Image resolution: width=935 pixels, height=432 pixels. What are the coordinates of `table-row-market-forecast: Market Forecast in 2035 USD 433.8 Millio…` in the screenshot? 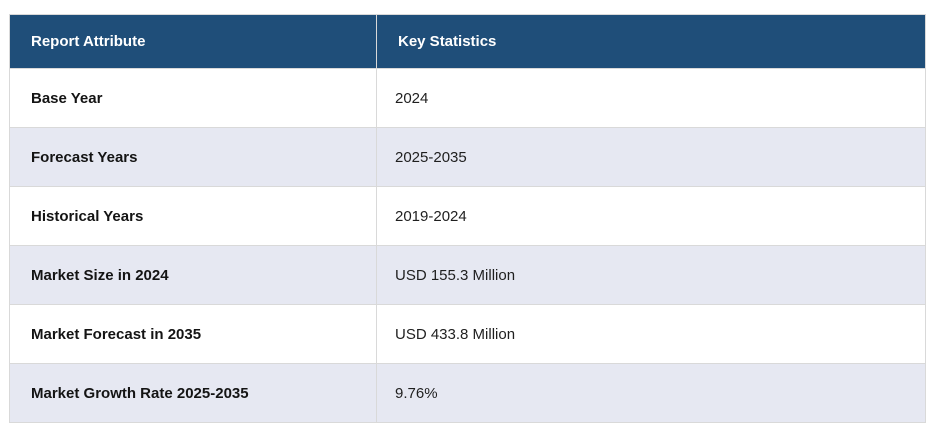 It's located at (467, 334).